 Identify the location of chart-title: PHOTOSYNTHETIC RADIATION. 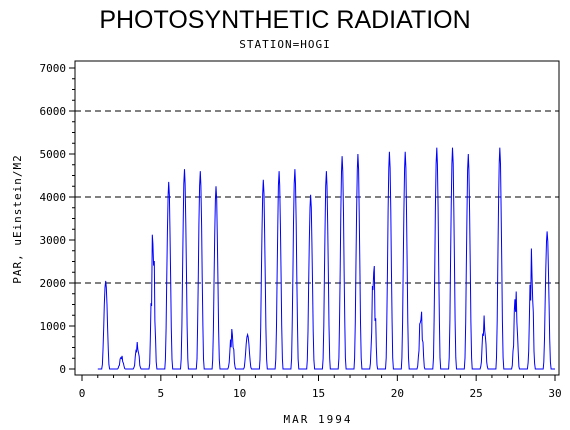
(285, 20).